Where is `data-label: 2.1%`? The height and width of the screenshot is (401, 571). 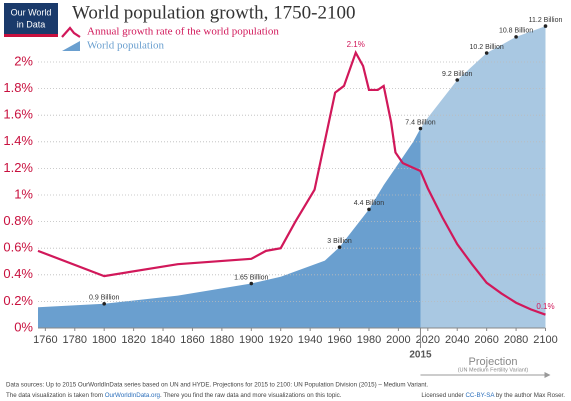
data-label: 2.1% is located at coordinates (356, 44).